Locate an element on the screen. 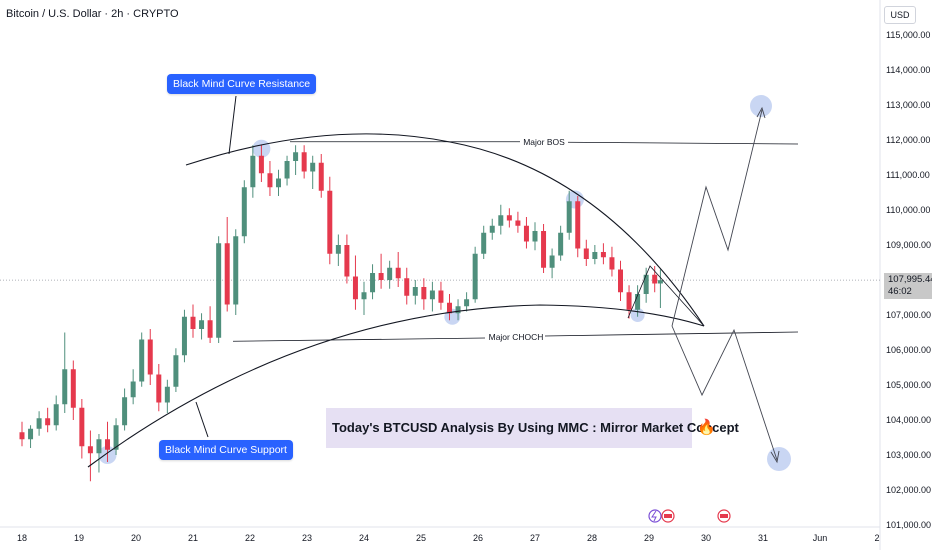 This screenshot has height=550, width=932. resistance-callout: Black Mind Curve Resistance is located at coordinates (242, 84).